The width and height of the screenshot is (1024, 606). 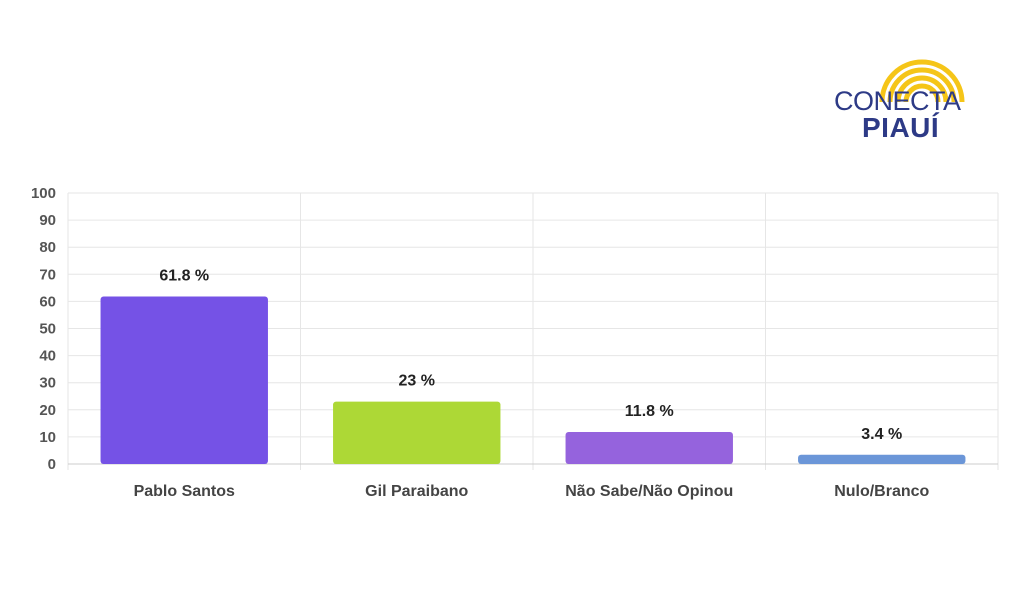 I want to click on conecta-piaui-logo: CONECTA PIAUÍ, so click(x=906, y=96).